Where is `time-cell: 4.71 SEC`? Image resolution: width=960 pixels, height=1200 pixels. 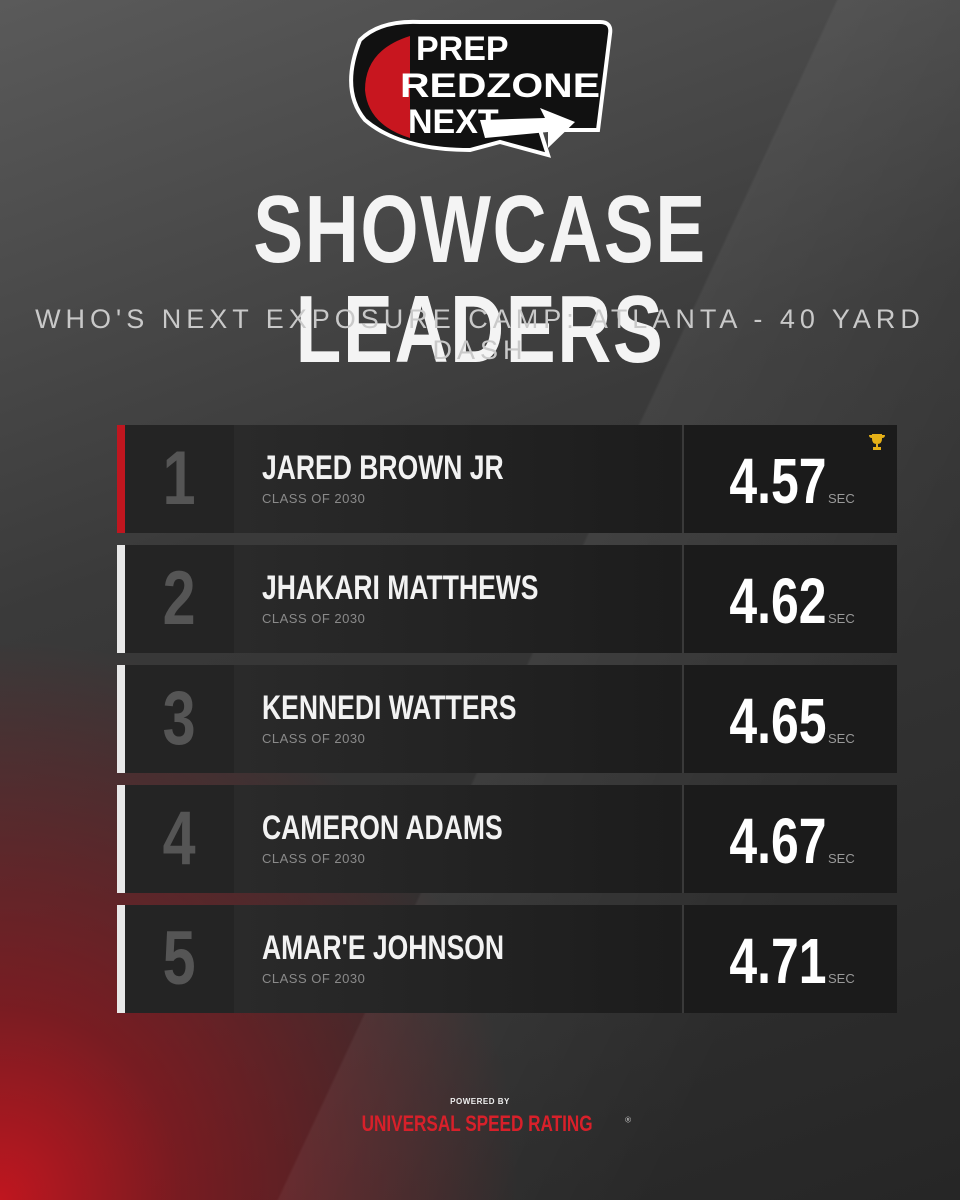
time-cell: 4.71 SEC is located at coordinates (789, 959).